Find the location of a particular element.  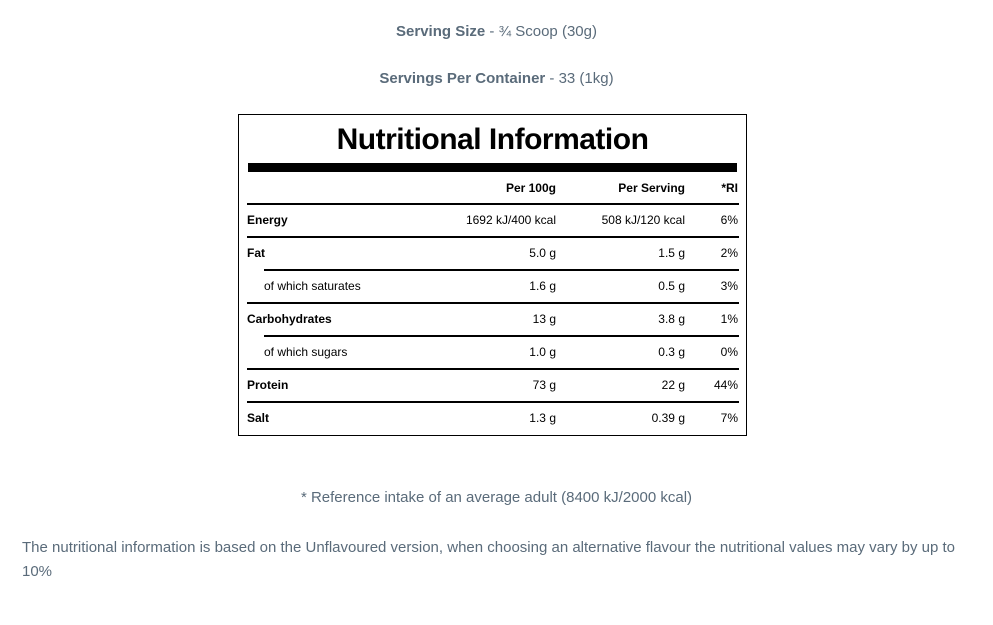

row-ri: 44% is located at coordinates (725, 384).